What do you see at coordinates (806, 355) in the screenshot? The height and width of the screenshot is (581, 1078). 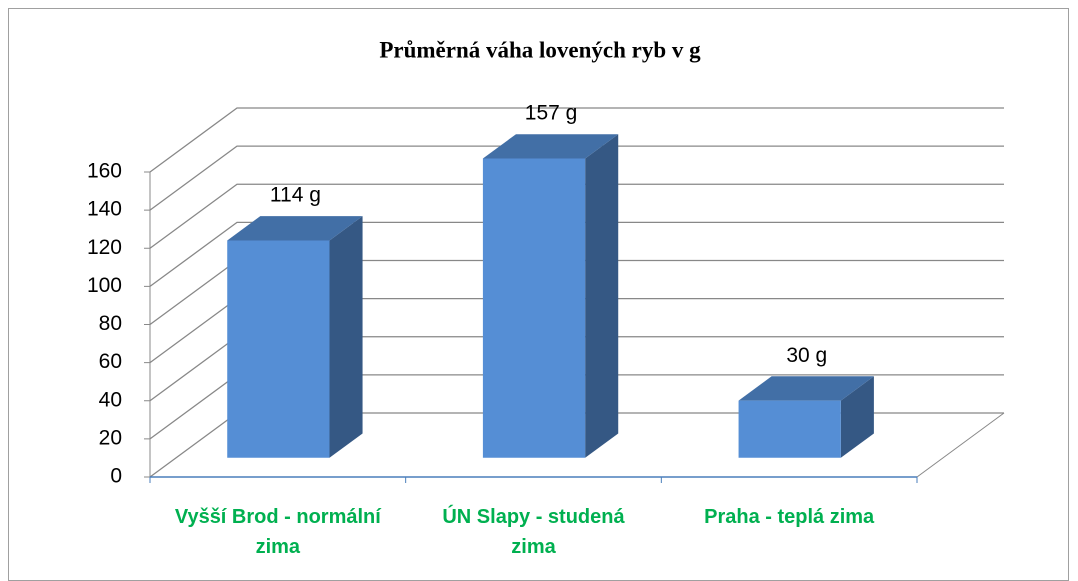 I see `data-label: 30 g` at bounding box center [806, 355].